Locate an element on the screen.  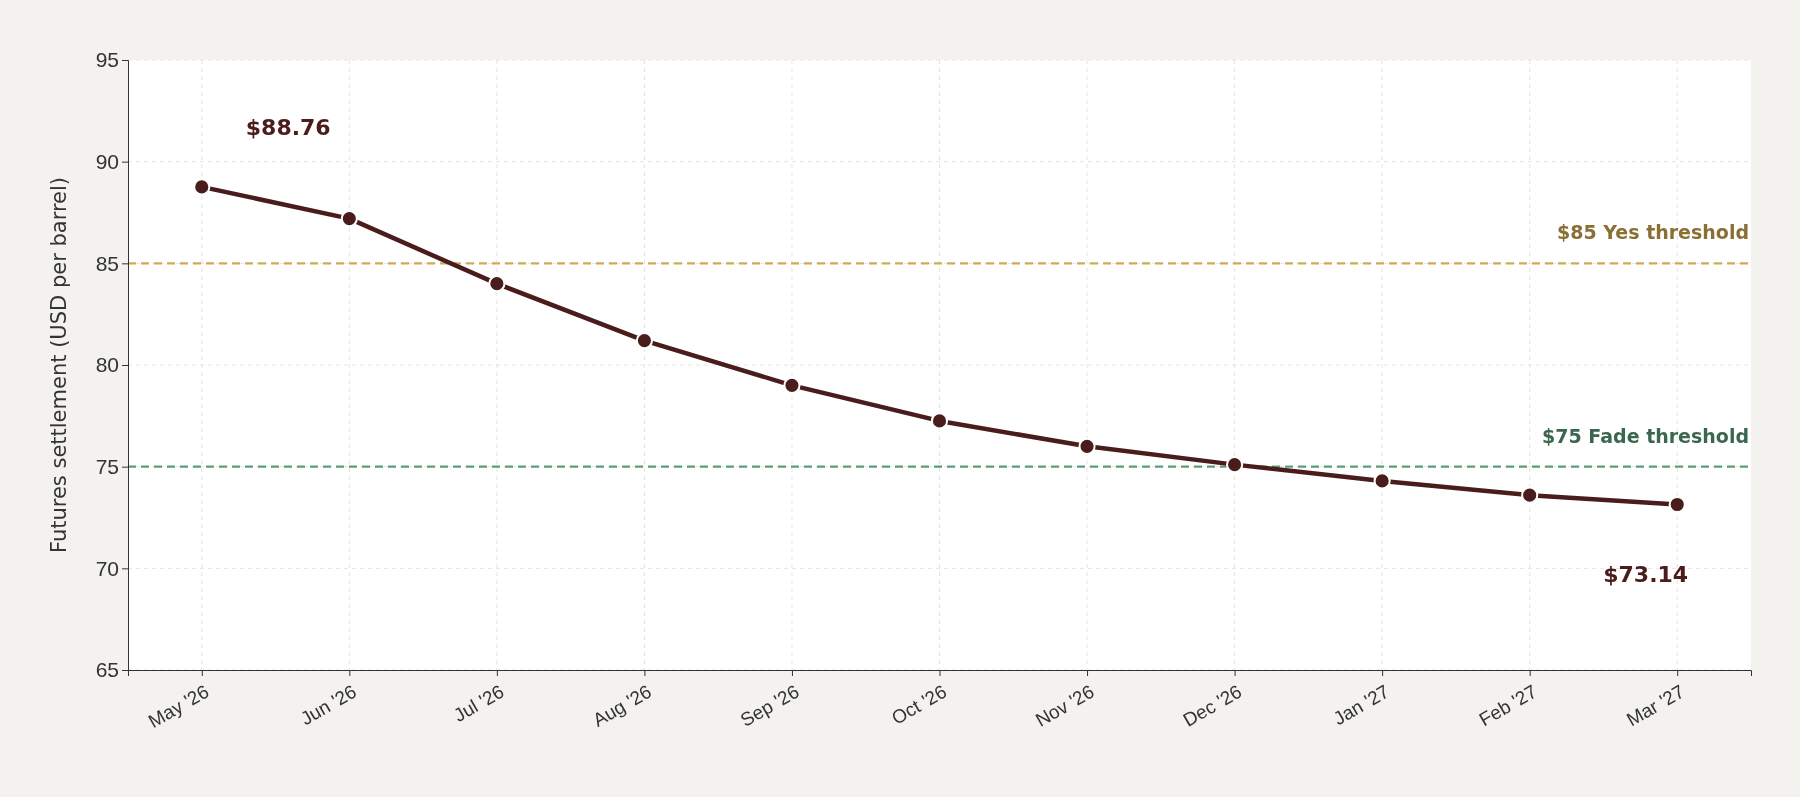
y-tick-label: 95 is located at coordinates (107, 60).